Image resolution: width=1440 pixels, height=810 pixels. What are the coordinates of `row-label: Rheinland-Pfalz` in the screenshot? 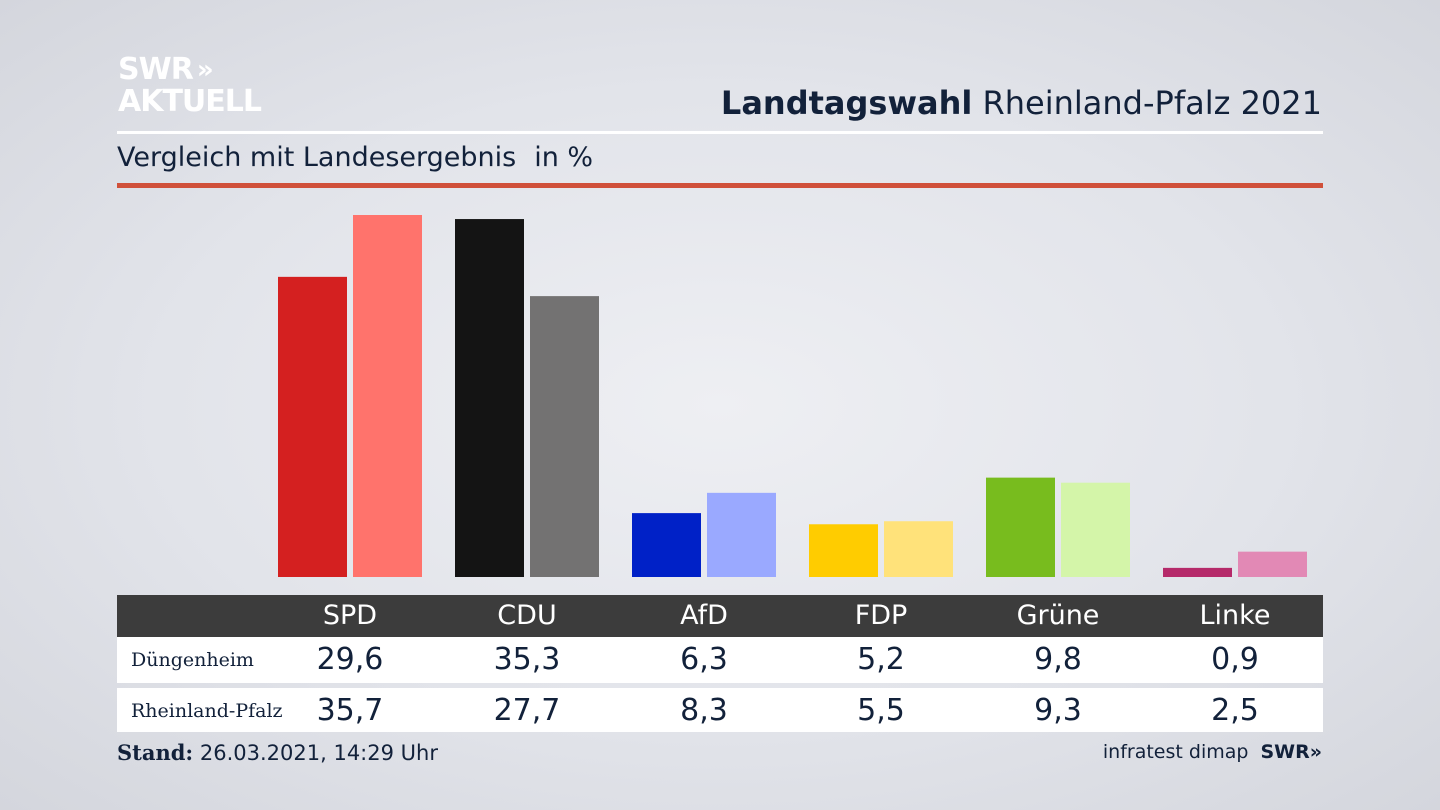 It's located at (207, 711).